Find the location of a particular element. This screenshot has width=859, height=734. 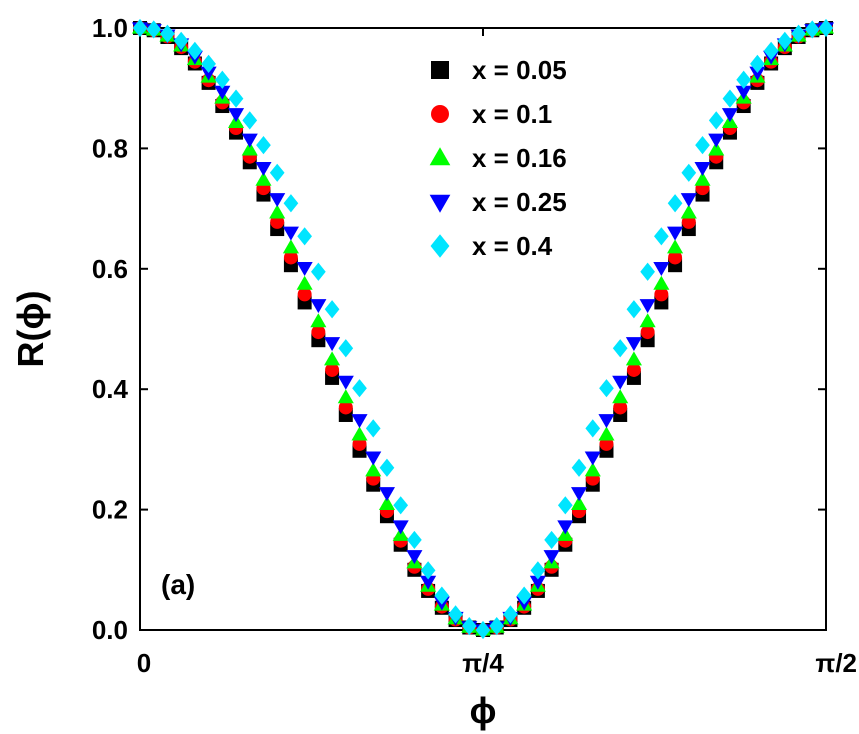

legend-label: x = 0.1 is located at coordinates (512, 114).